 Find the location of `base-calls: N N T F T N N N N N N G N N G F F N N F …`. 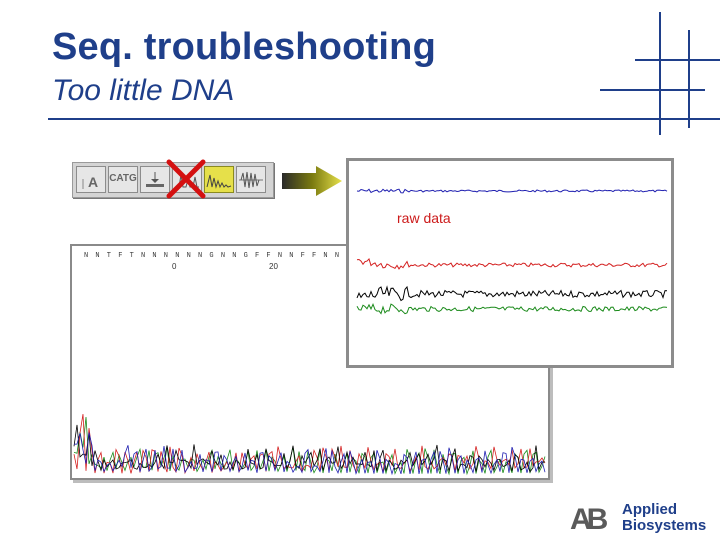

base-calls: N N T F T N N N N N N G N N G F F N N F … is located at coordinates (241, 256).